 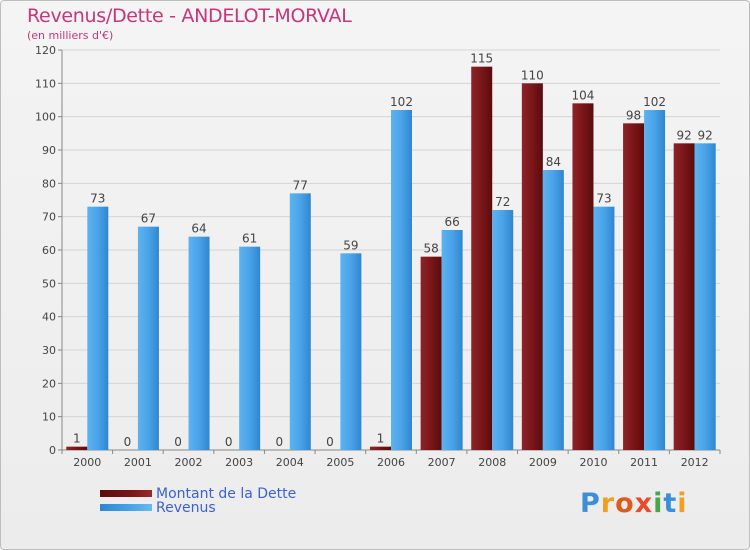 What do you see at coordinates (644, 503) in the screenshot?
I see `logo-letter: x` at bounding box center [644, 503].